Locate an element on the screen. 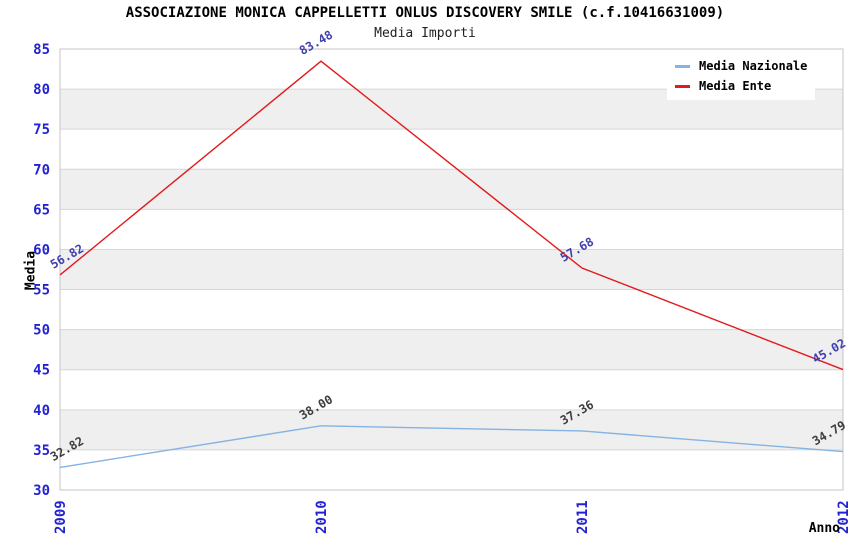 The image size is (850, 550). y-tick-label: 50 is located at coordinates (41, 331).